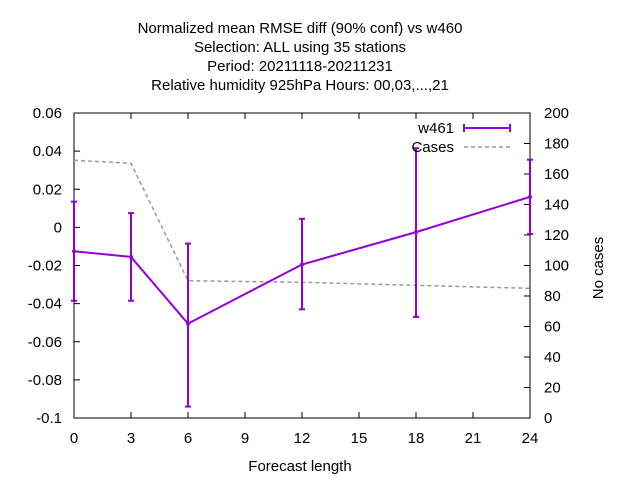 The height and width of the screenshot is (480, 640). What do you see at coordinates (548, 418) in the screenshot?
I see `y2-tick-label: 0` at bounding box center [548, 418].